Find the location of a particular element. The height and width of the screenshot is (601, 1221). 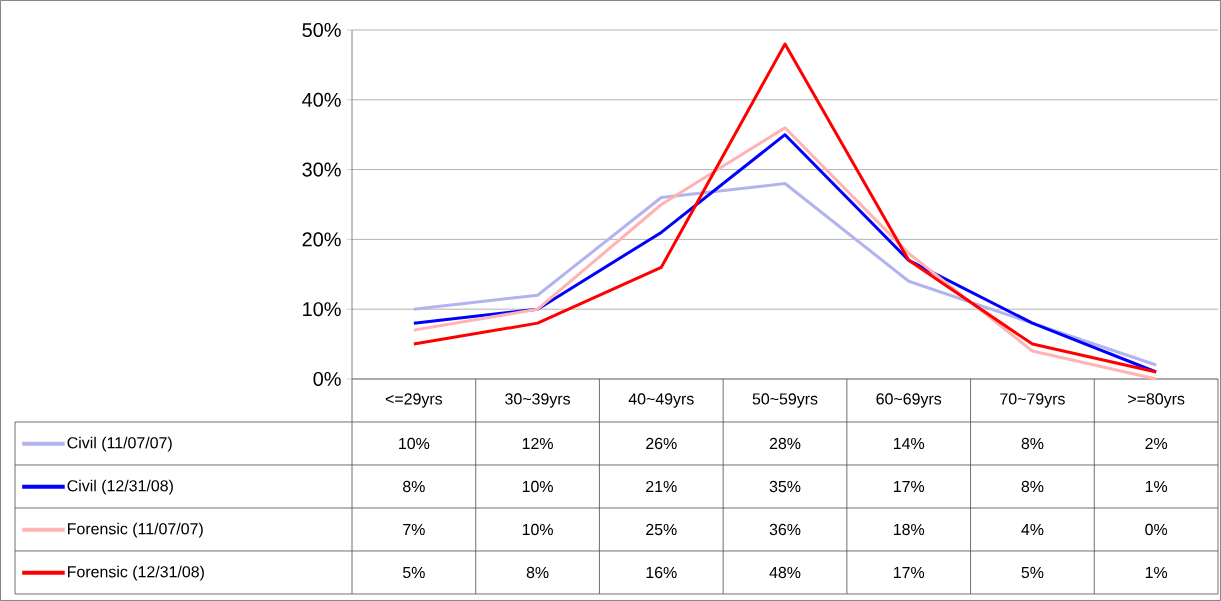

y-tick-label: 50% is located at coordinates (321, 30).